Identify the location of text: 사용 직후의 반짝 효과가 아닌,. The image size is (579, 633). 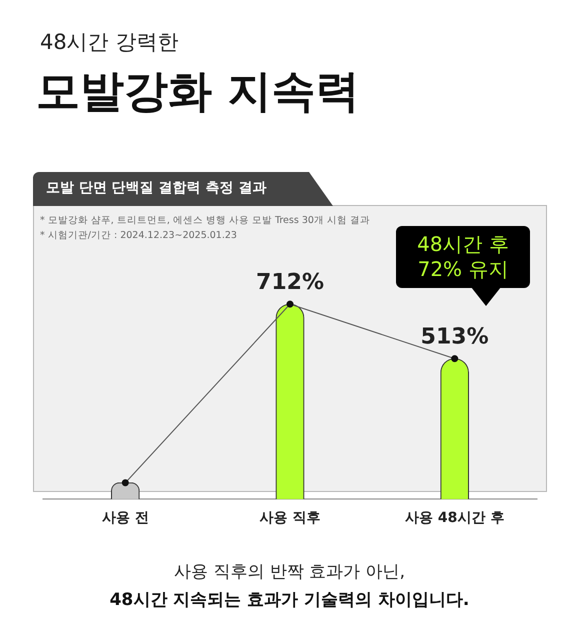
(289, 572).